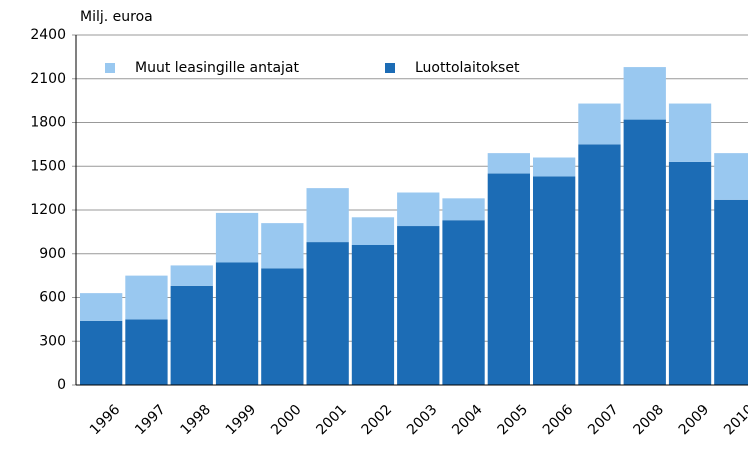 The height and width of the screenshot is (452, 748). I want to click on y-tick-label: 300, so click(52, 341).